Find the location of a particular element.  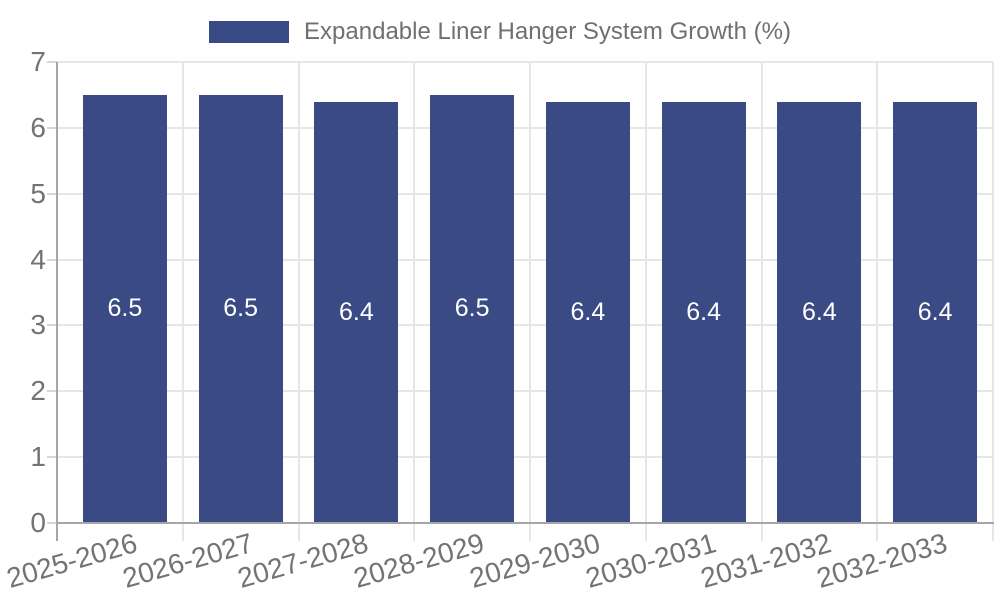

y-axis-tick-label: 7 is located at coordinates (38, 61).